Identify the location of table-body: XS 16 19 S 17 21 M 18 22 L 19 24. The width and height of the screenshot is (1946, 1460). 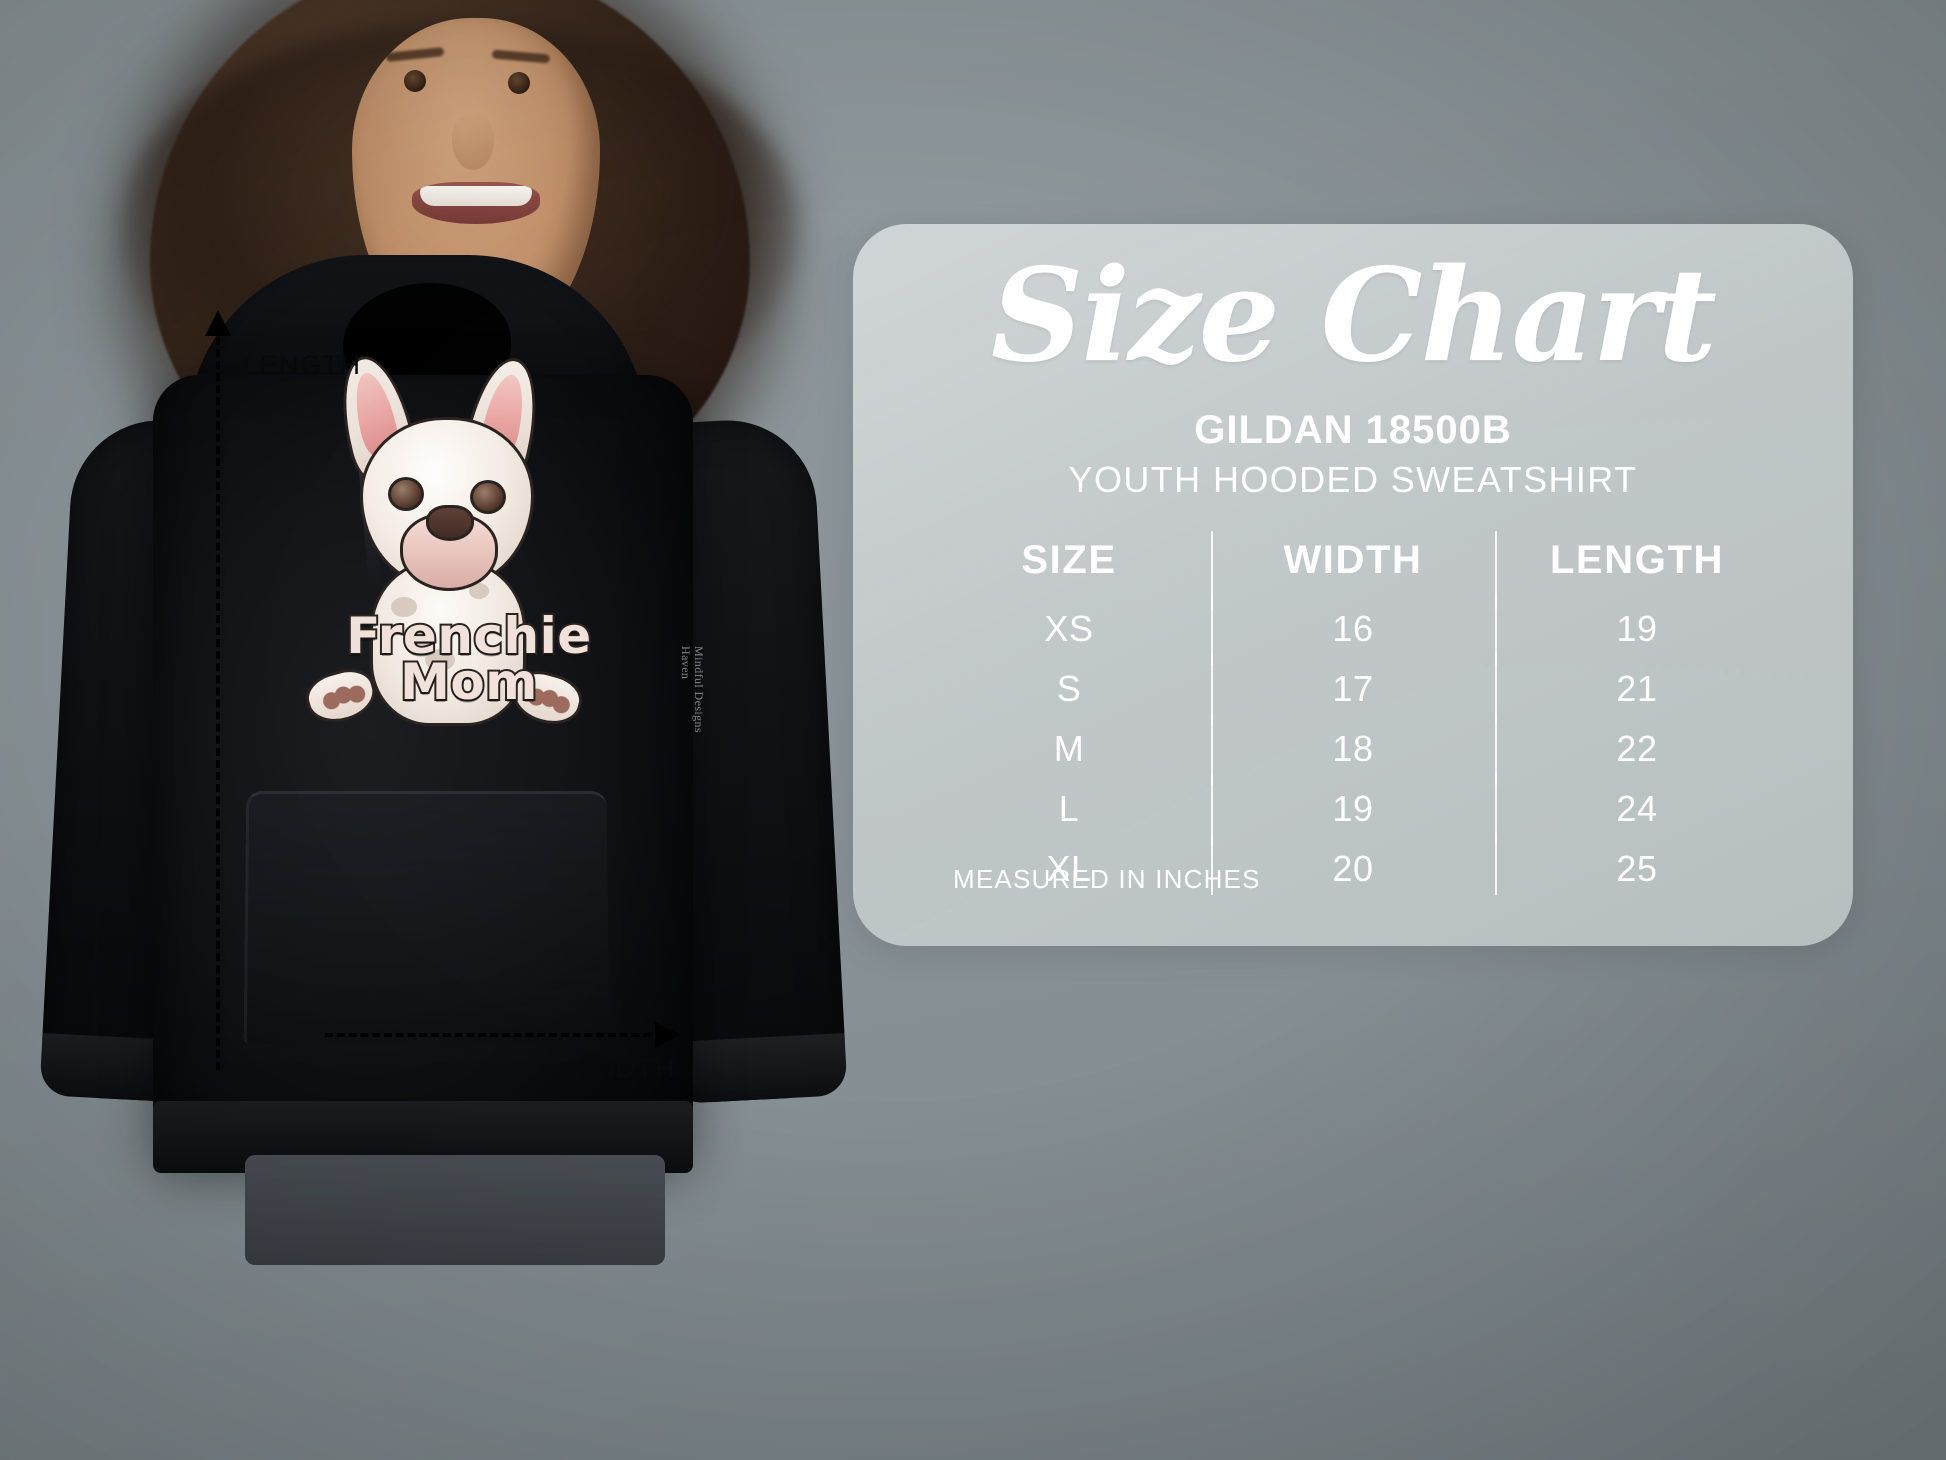
(1353, 746).